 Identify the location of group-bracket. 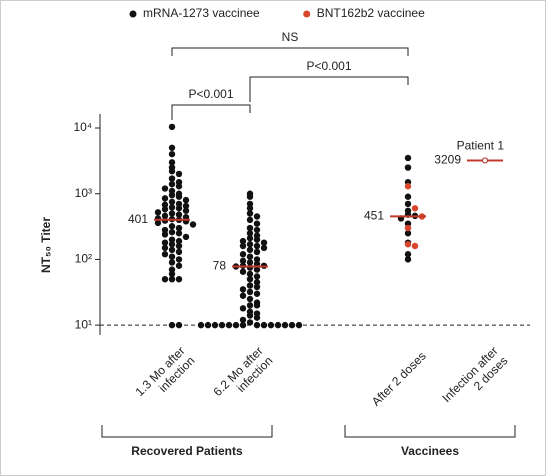
(430, 431).